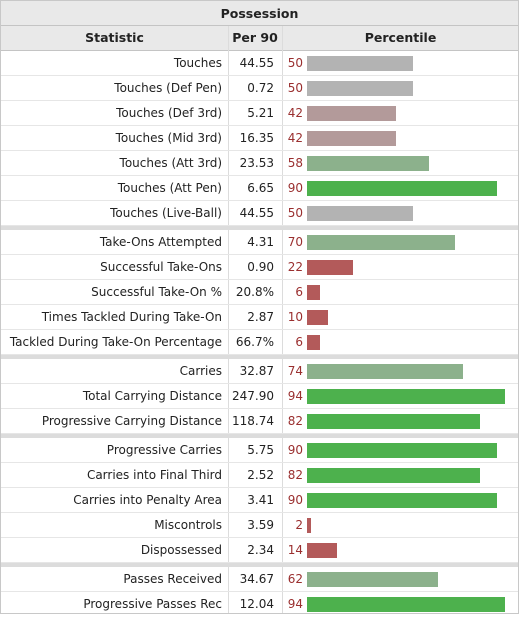  Describe the element at coordinates (295, 267) in the screenshot. I see `percentile-value: 22` at that location.